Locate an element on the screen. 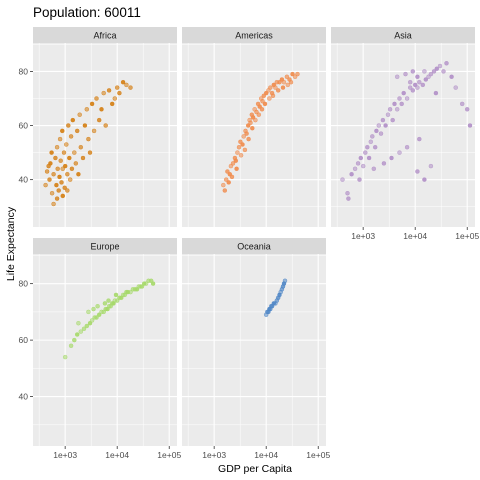 The height and width of the screenshot is (480, 480). panel-bg-africa is located at coordinates (105, 135).